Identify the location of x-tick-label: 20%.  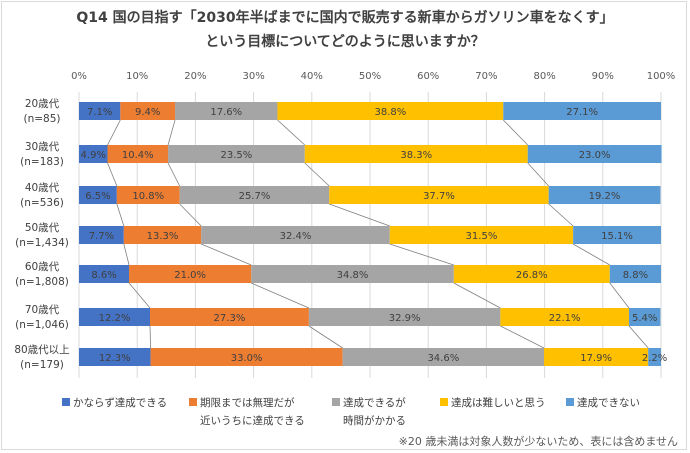
(195, 76).